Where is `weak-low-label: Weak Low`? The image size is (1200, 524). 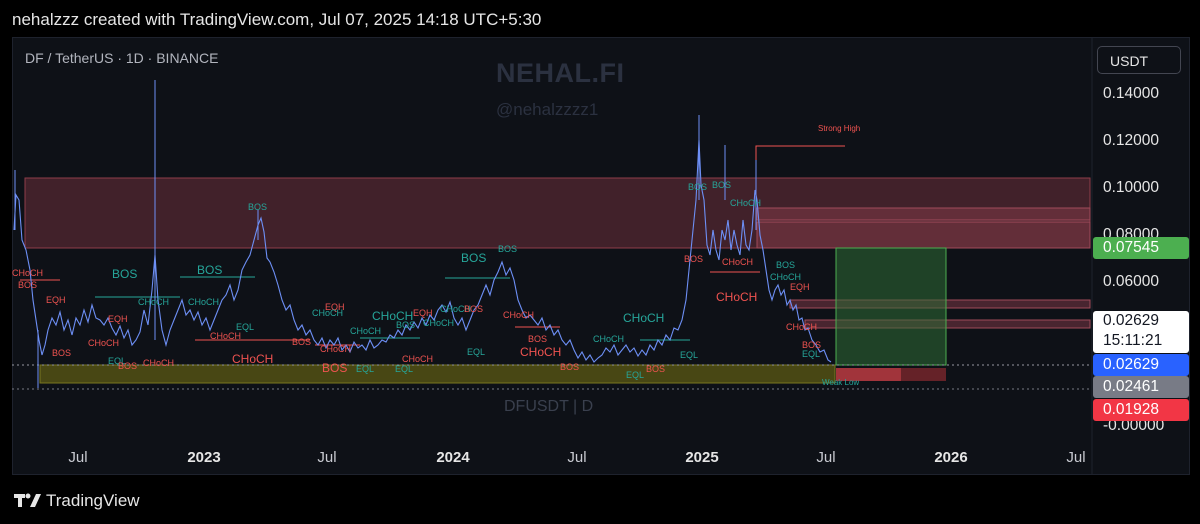
weak-low-label: Weak Low is located at coordinates (840, 382).